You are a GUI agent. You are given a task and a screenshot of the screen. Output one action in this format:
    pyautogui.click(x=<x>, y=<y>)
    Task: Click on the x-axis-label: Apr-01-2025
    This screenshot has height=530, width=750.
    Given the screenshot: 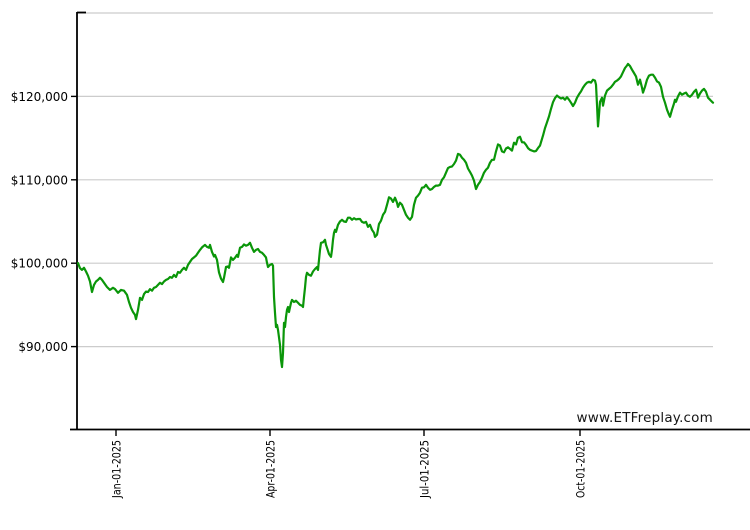 What is the action you would take?
    pyautogui.click(x=271, y=469)
    